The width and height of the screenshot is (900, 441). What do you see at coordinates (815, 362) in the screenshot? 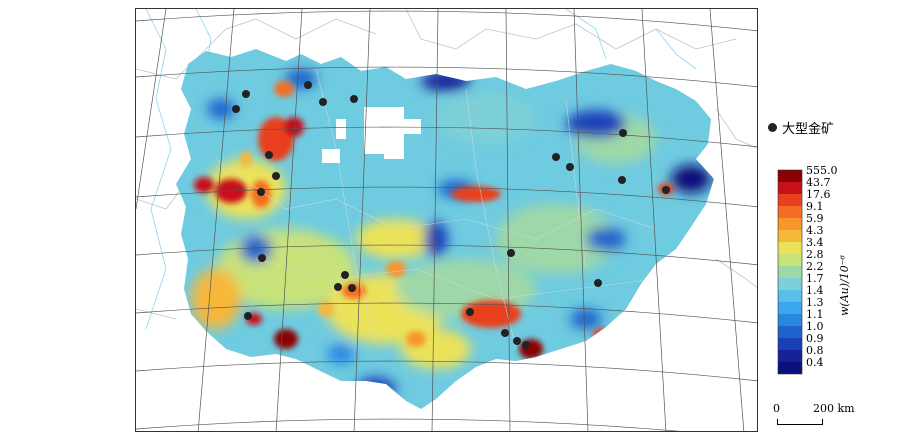
I see `legend-tick-label: 0.4` at bounding box center [815, 362].